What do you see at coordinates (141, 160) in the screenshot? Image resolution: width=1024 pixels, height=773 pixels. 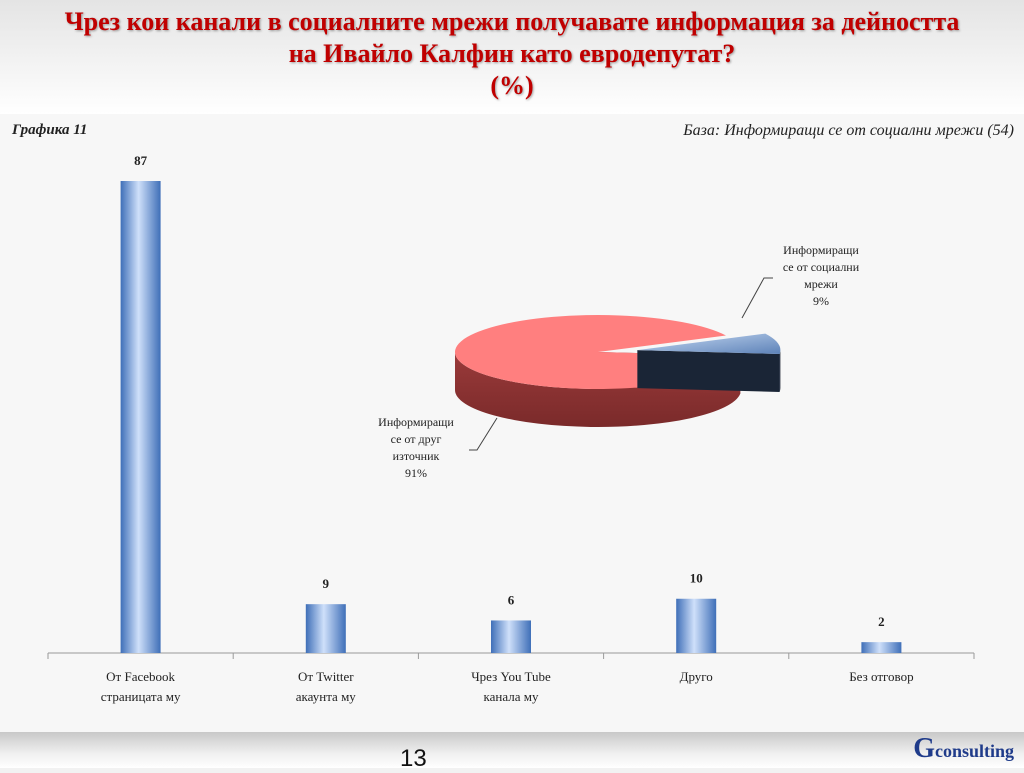 I see `bar-value-label: 87` at bounding box center [141, 160].